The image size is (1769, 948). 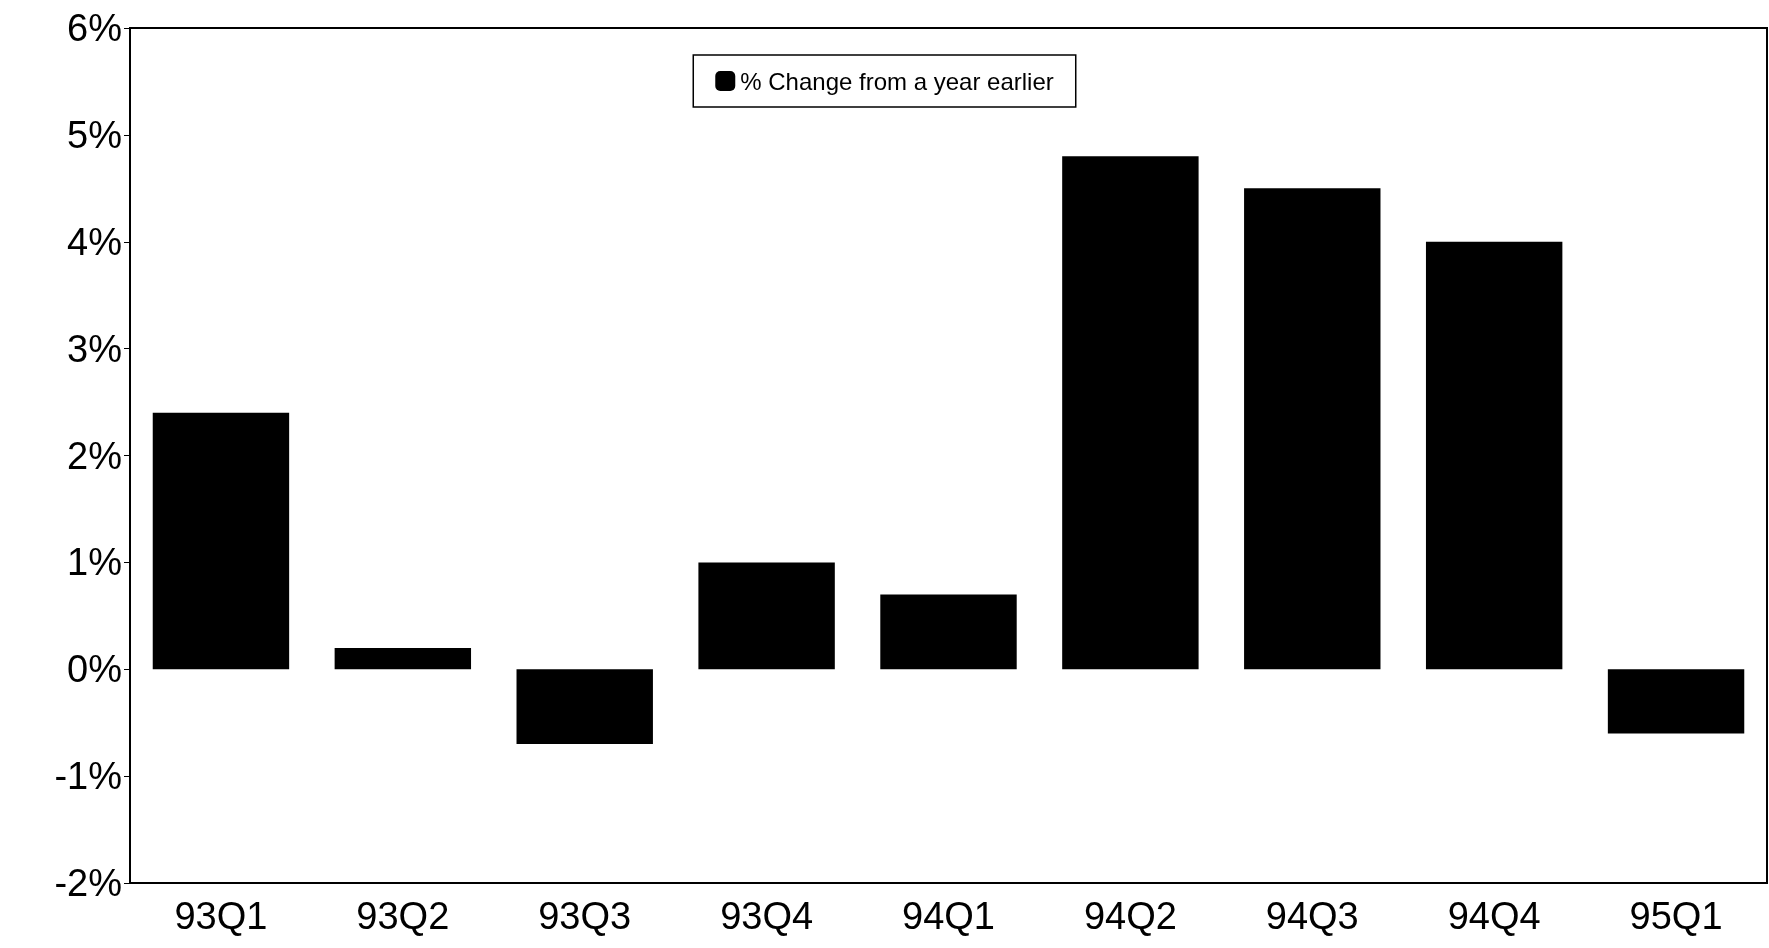 What do you see at coordinates (948, 916) in the screenshot?
I see `x-tick-label: 94Q1` at bounding box center [948, 916].